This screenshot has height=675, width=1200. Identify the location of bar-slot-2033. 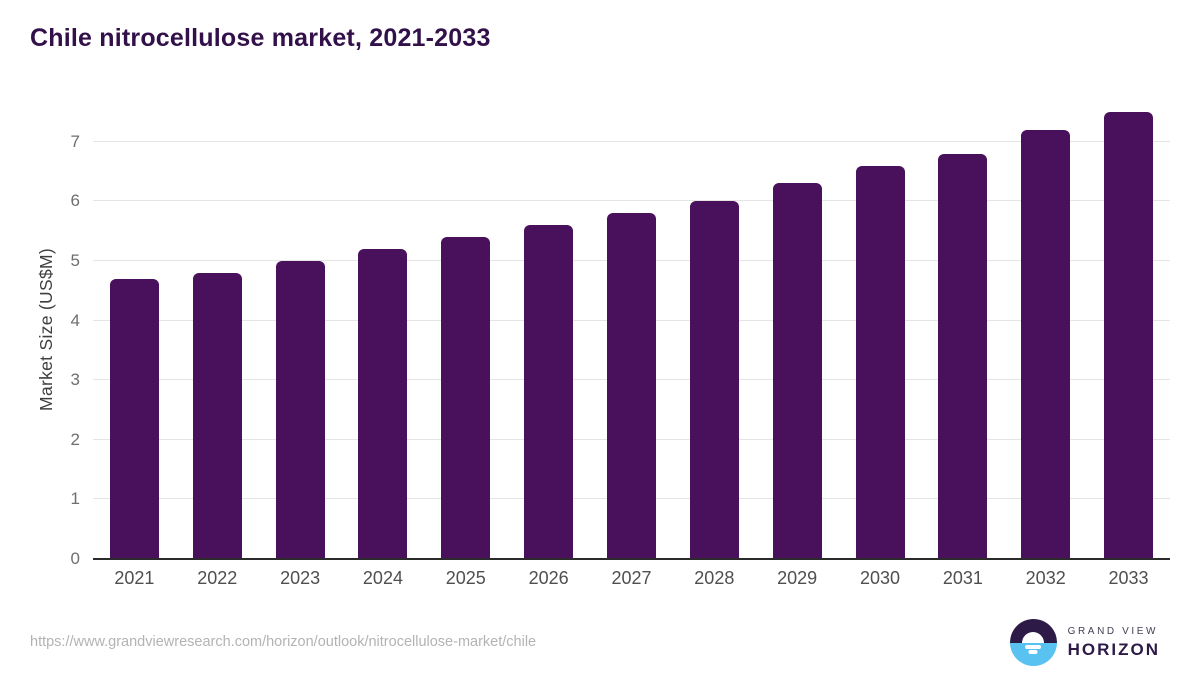
(1128, 335).